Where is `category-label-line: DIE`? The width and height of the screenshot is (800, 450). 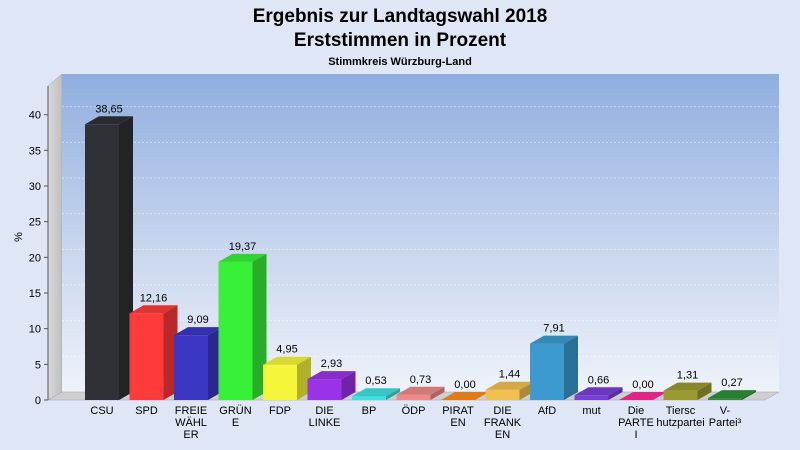 category-label-line: DIE is located at coordinates (324, 411).